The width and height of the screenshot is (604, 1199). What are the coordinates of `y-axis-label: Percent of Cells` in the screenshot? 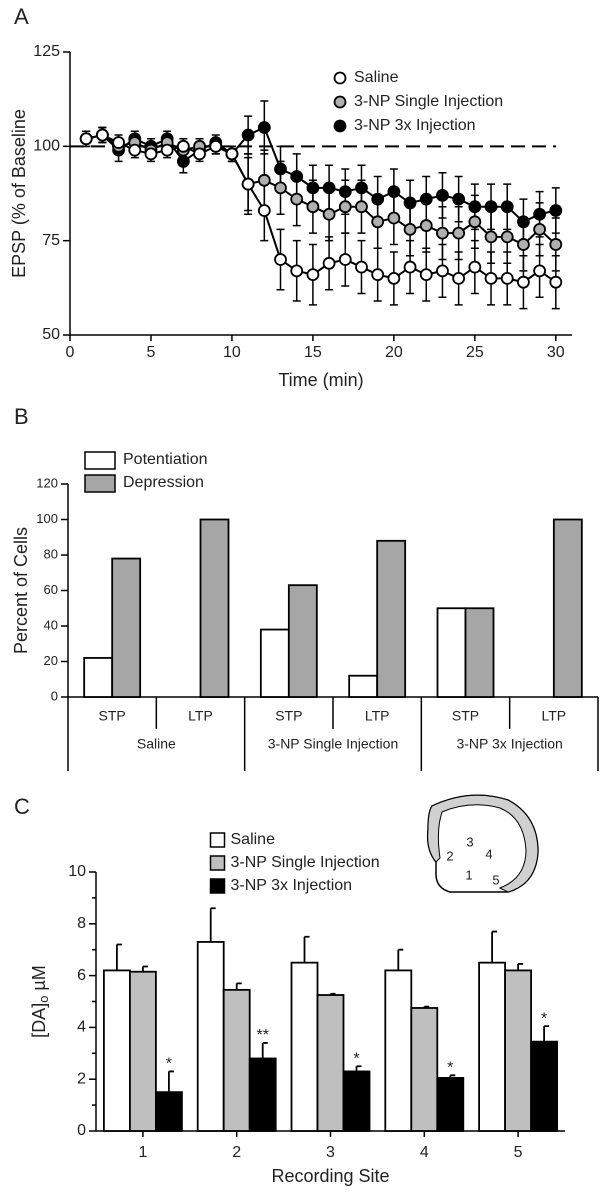 It's located at (21, 590).